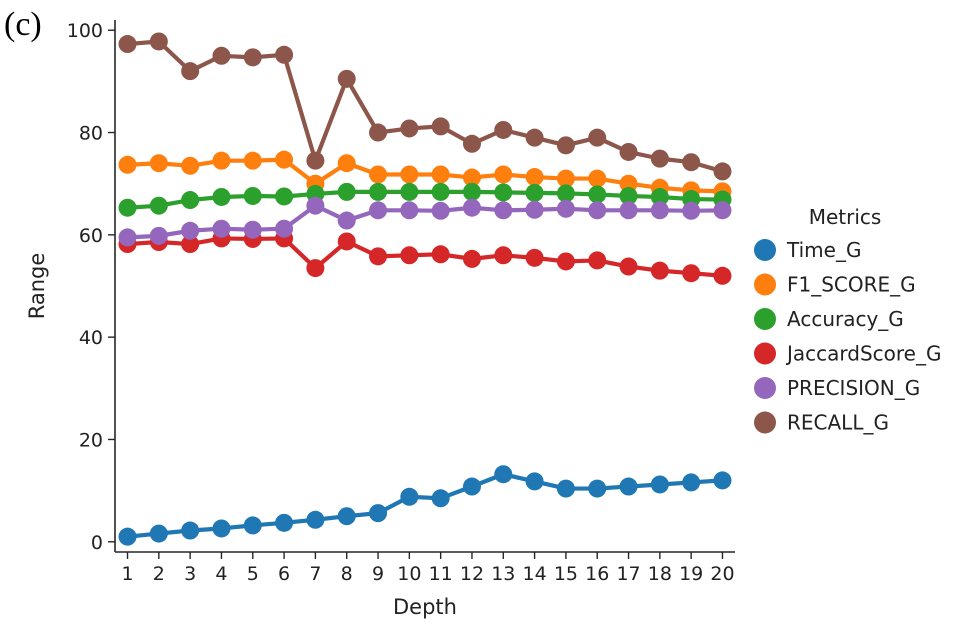 This screenshot has height=626, width=964. What do you see at coordinates (722, 574) in the screenshot?
I see `x-tick-label: 20` at bounding box center [722, 574].